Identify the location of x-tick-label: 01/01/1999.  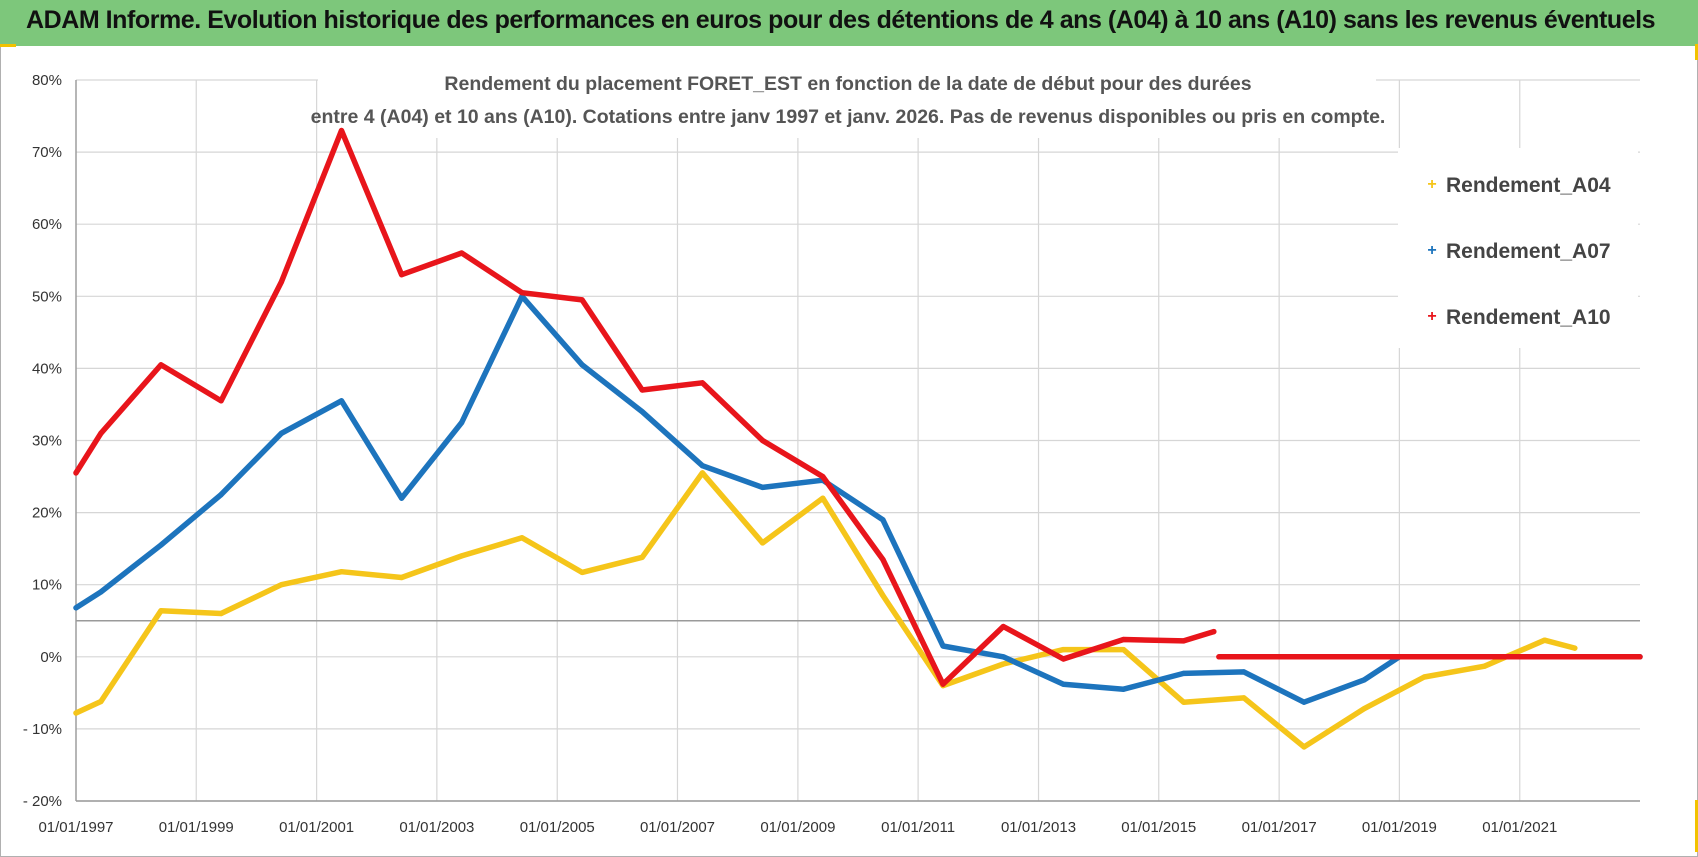
(196, 827).